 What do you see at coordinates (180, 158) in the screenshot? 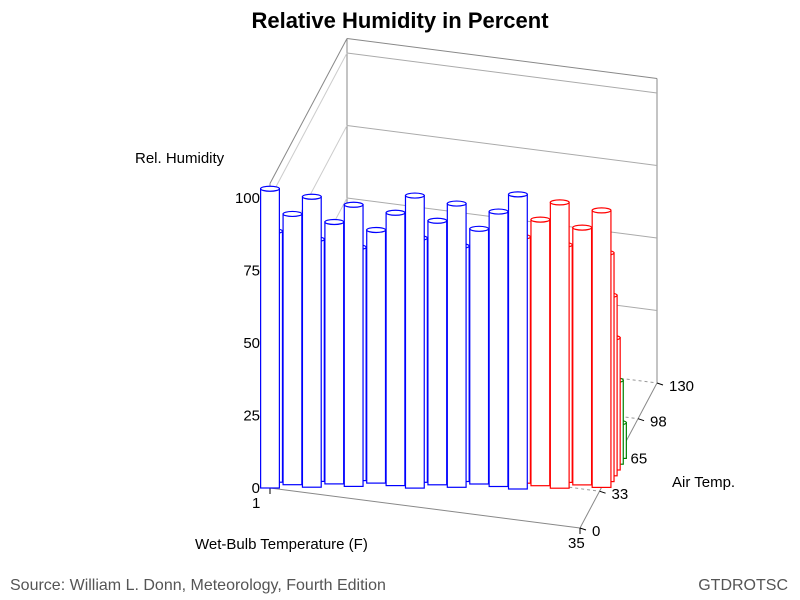
I see `z-axis-label: Rel. Humidity` at bounding box center [180, 158].